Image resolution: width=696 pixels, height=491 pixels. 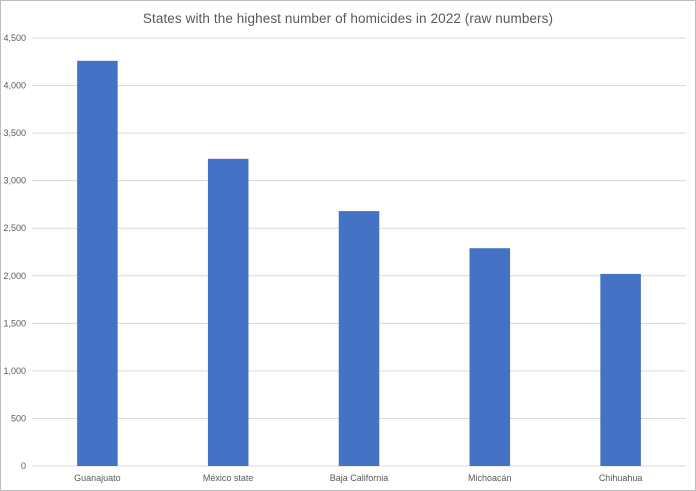 What do you see at coordinates (620, 369) in the screenshot?
I see `bar-chihuahua` at bounding box center [620, 369].